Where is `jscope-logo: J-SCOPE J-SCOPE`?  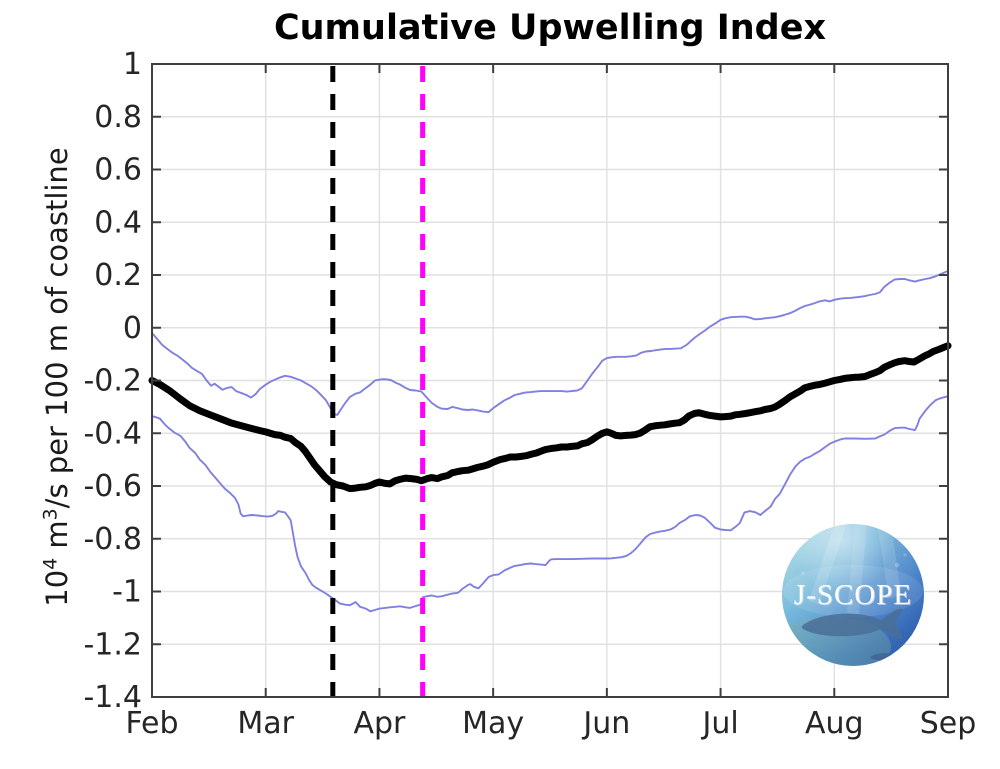 jscope-logo: J-SCOPE J-SCOPE is located at coordinates (853, 595).